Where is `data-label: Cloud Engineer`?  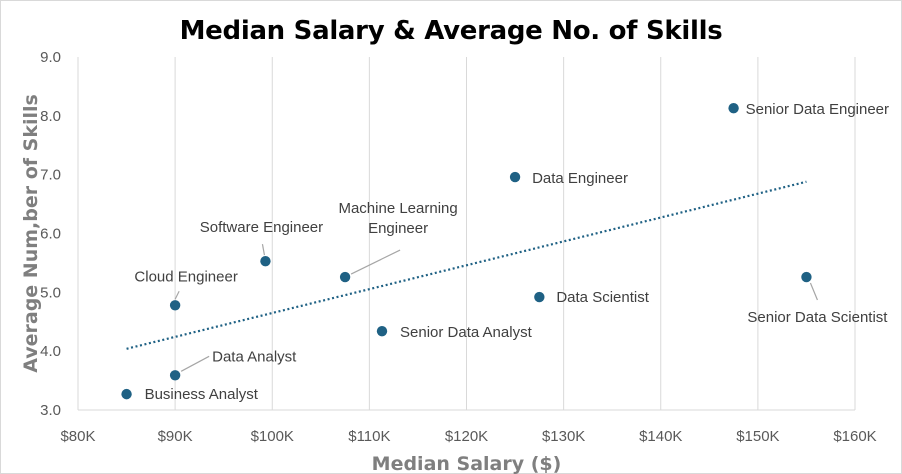 data-label: Cloud Engineer is located at coordinates (185, 276).